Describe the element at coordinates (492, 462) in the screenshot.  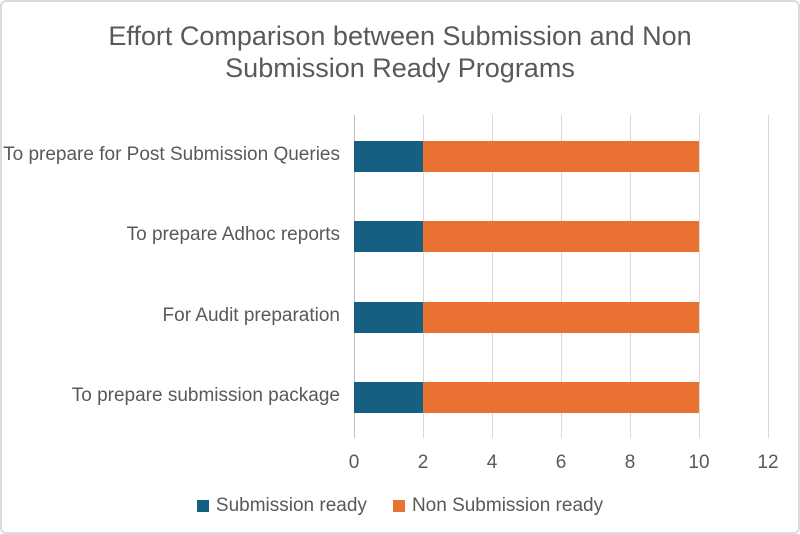
I see `x-tick-label-4: 4` at that location.